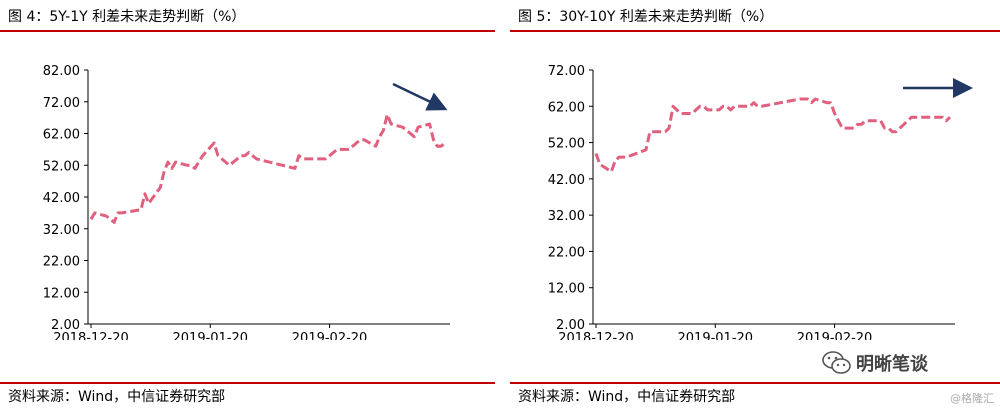  I want to click on chart-title: 图 5：30Y-10Y 利差未来走势判断（%）, so click(646, 17).